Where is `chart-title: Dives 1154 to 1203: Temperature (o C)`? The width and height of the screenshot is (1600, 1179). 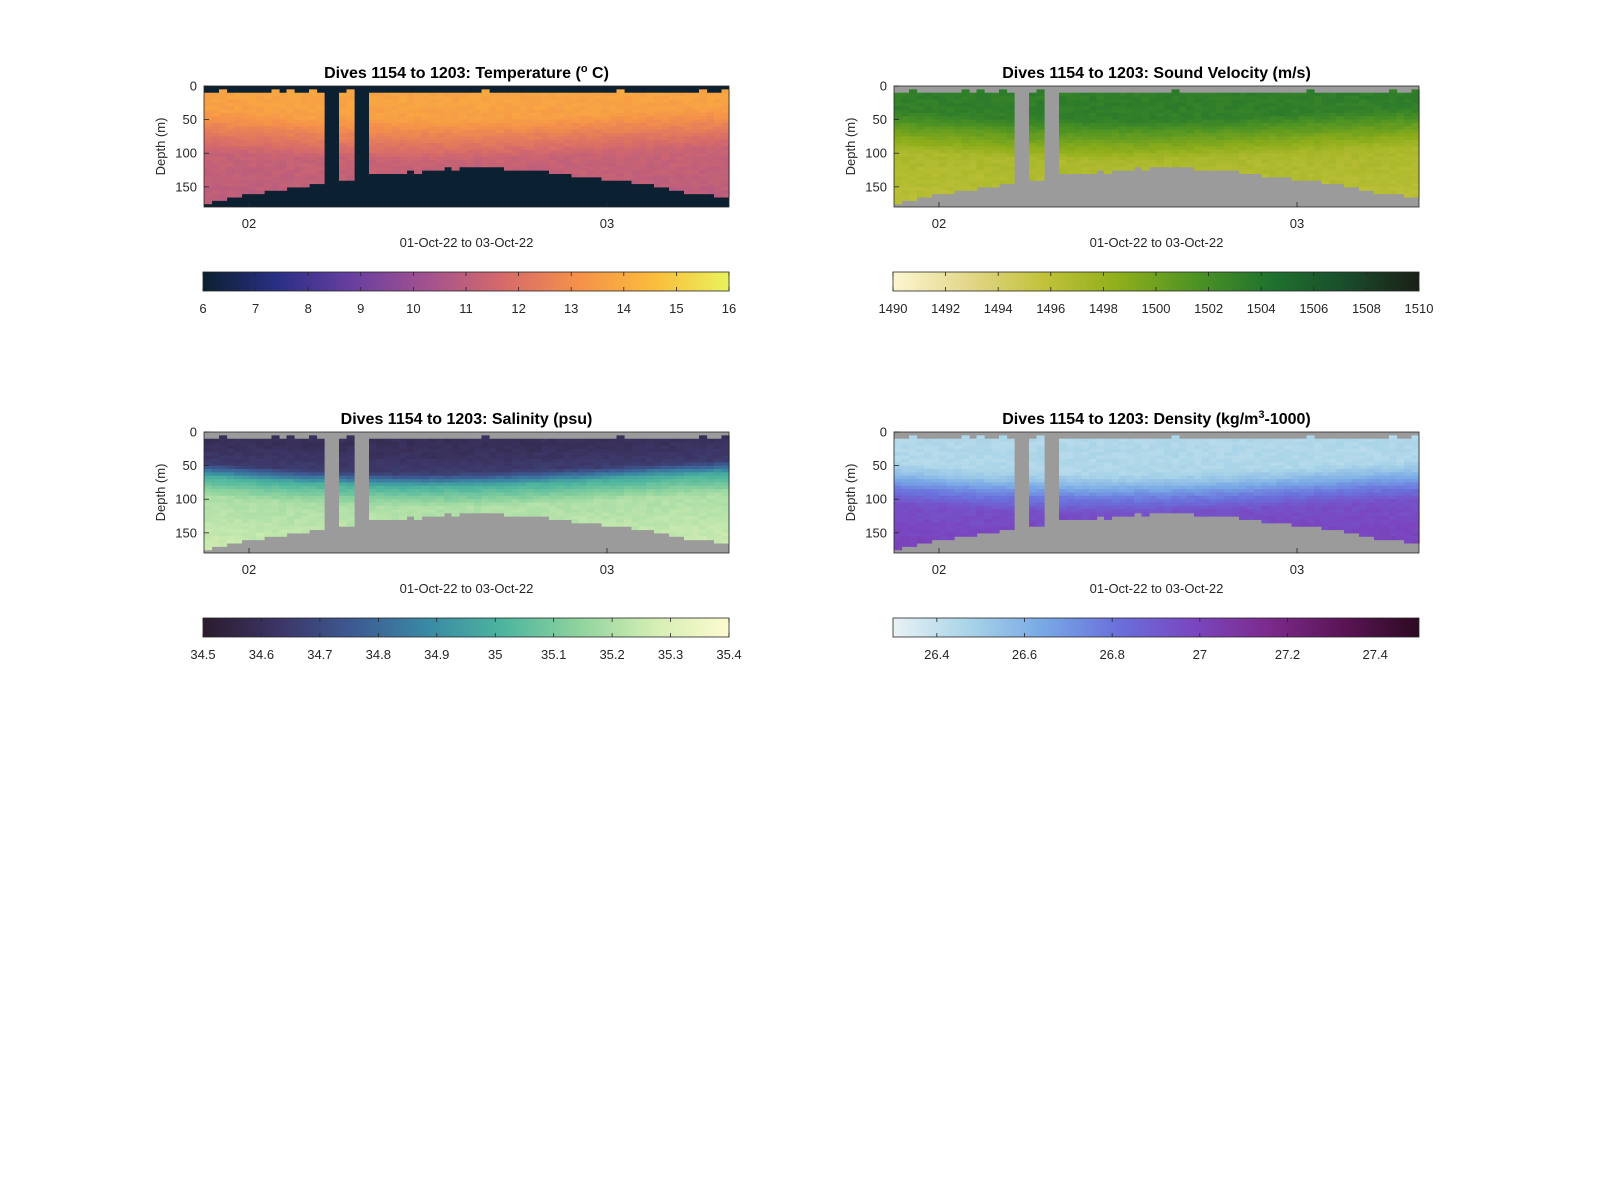 chart-title: Dives 1154 to 1203: Temperature (o C) is located at coordinates (466, 72).